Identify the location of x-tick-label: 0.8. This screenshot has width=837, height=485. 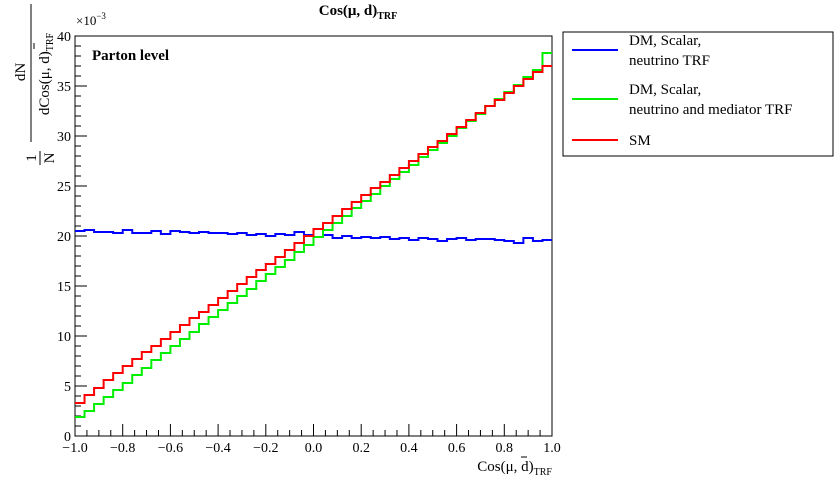
(505, 448).